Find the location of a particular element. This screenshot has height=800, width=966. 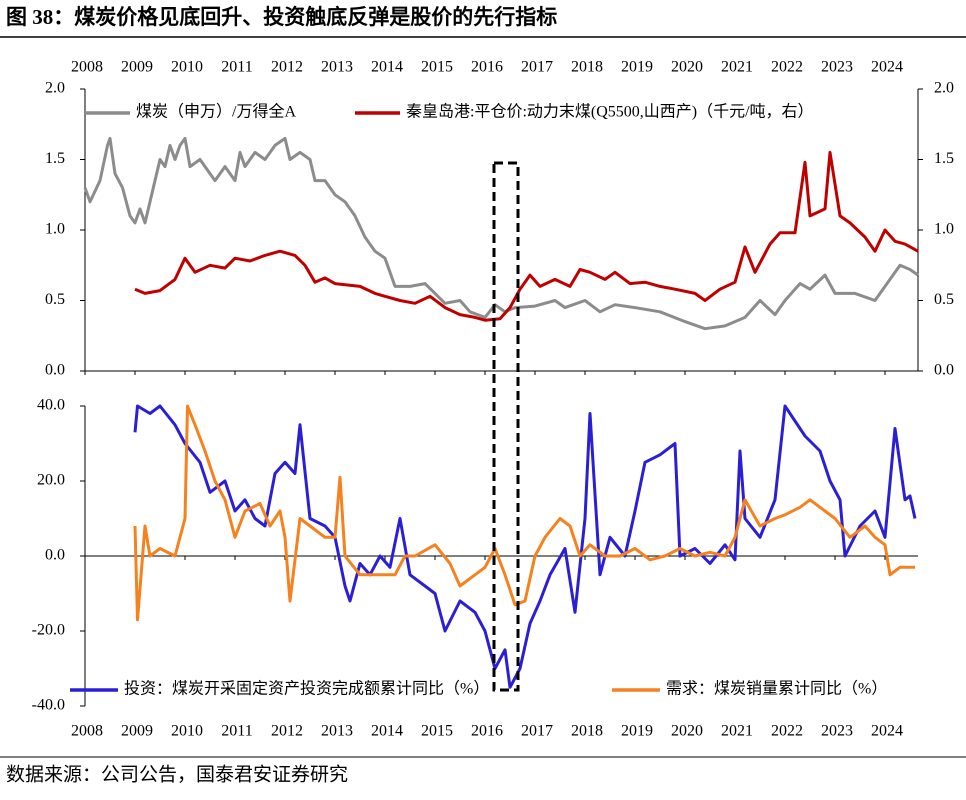

y2-tick-label: 0.5 is located at coordinates (944, 299).